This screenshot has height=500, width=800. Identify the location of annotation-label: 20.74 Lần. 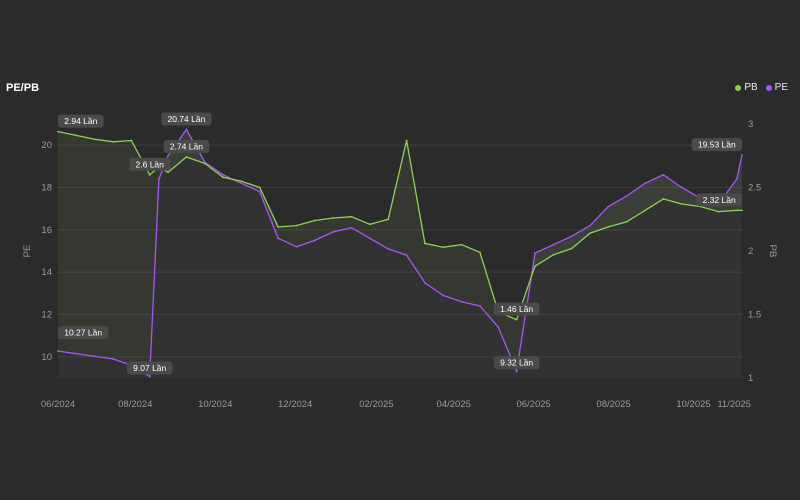
(186, 119).